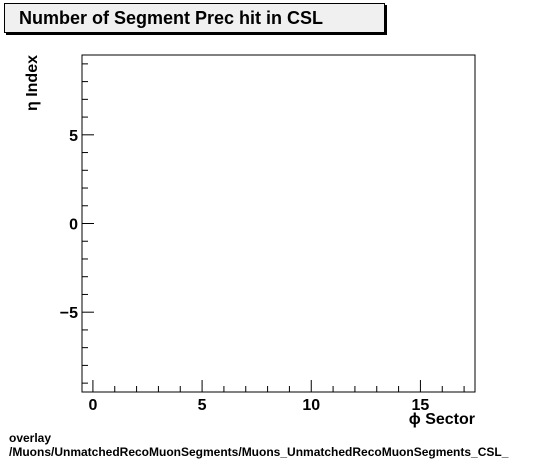 This screenshot has height=462, width=546. I want to click on title-box: Number of Segment Prec hit in CSL, so click(194, 18).